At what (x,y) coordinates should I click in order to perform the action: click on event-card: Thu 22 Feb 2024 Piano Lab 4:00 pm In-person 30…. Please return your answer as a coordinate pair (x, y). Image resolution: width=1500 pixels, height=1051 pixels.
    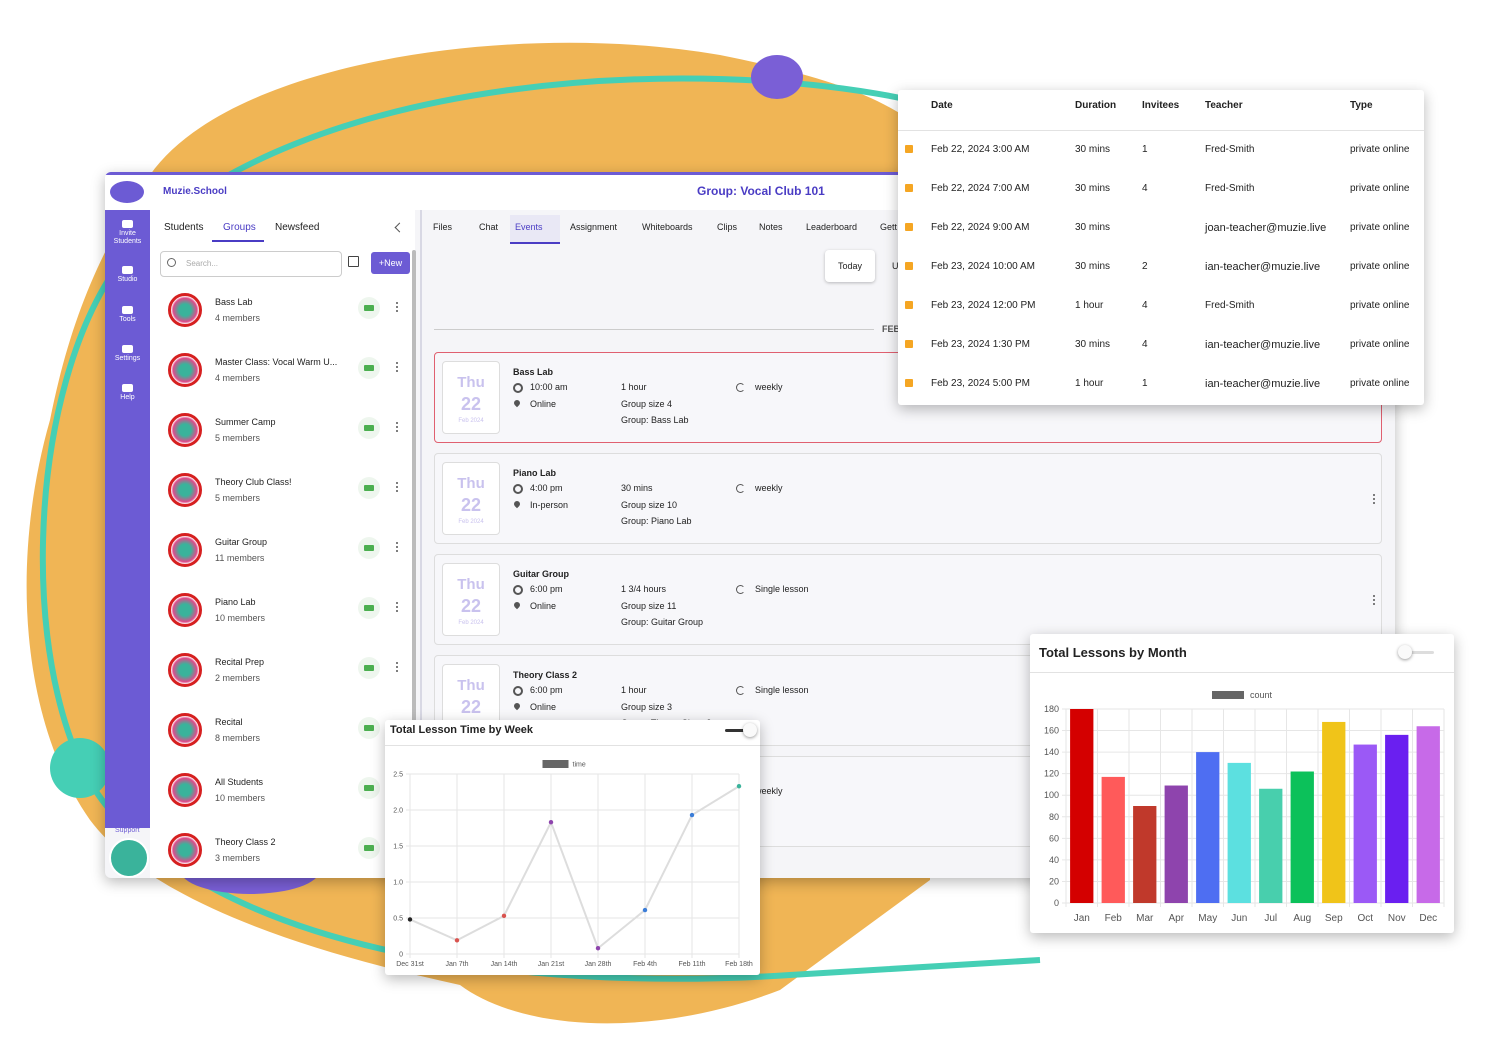
    Looking at the image, I should click on (908, 498).